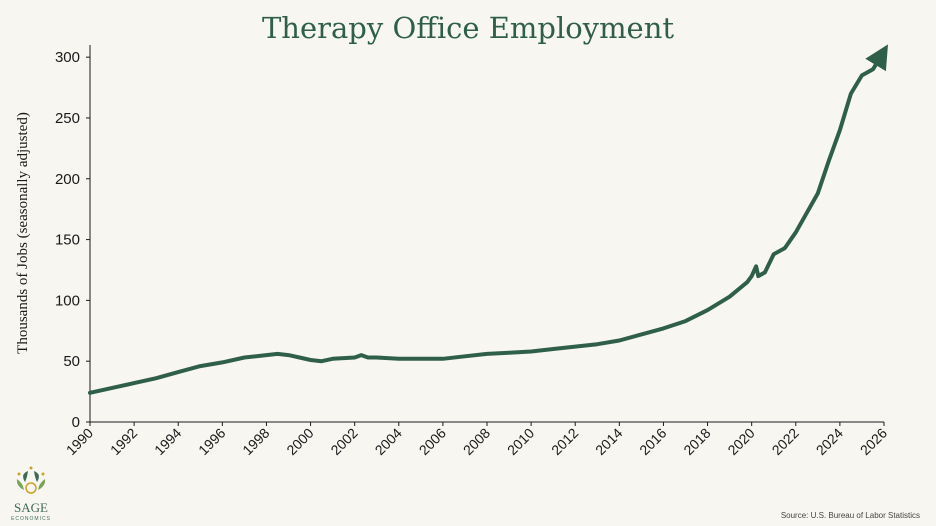 The width and height of the screenshot is (936, 526). I want to click on x-tick-label: 2012, so click(564, 441).